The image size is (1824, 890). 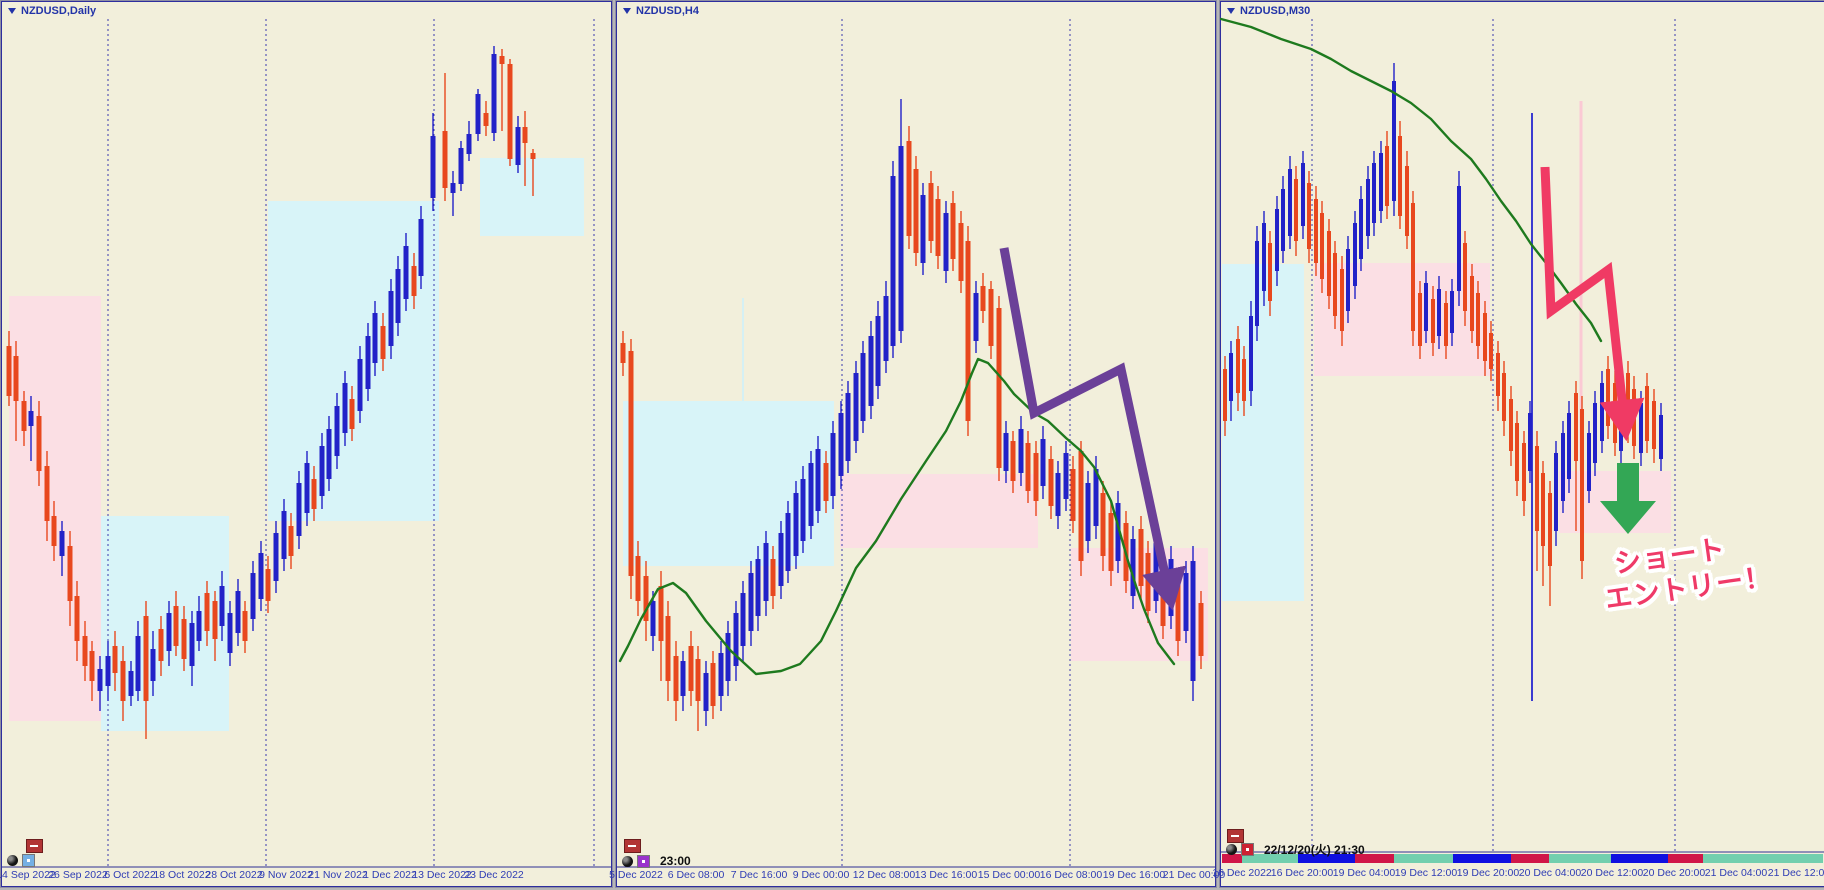 I want to click on x-axis-label: 21 Dec 12:00, so click(x=1795, y=873).